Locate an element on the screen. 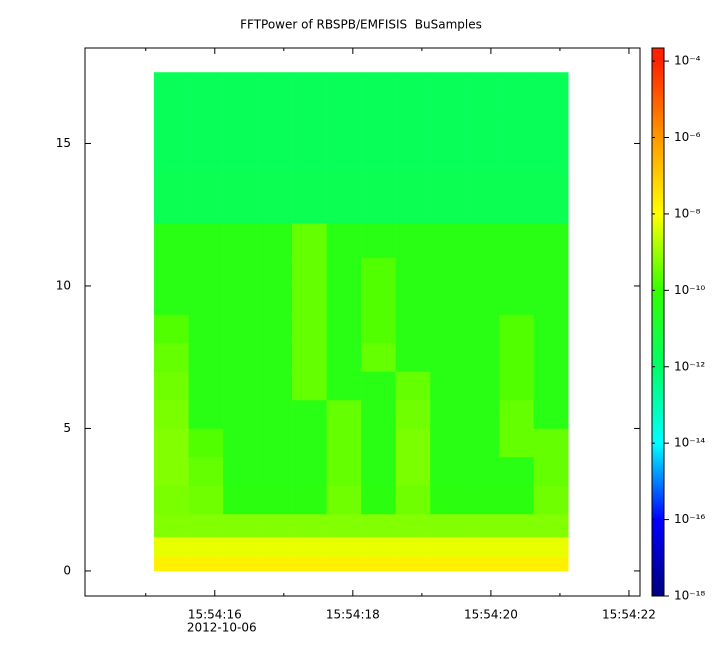  colorbar-tick-label: 10⁻⁸ is located at coordinates (687, 213).